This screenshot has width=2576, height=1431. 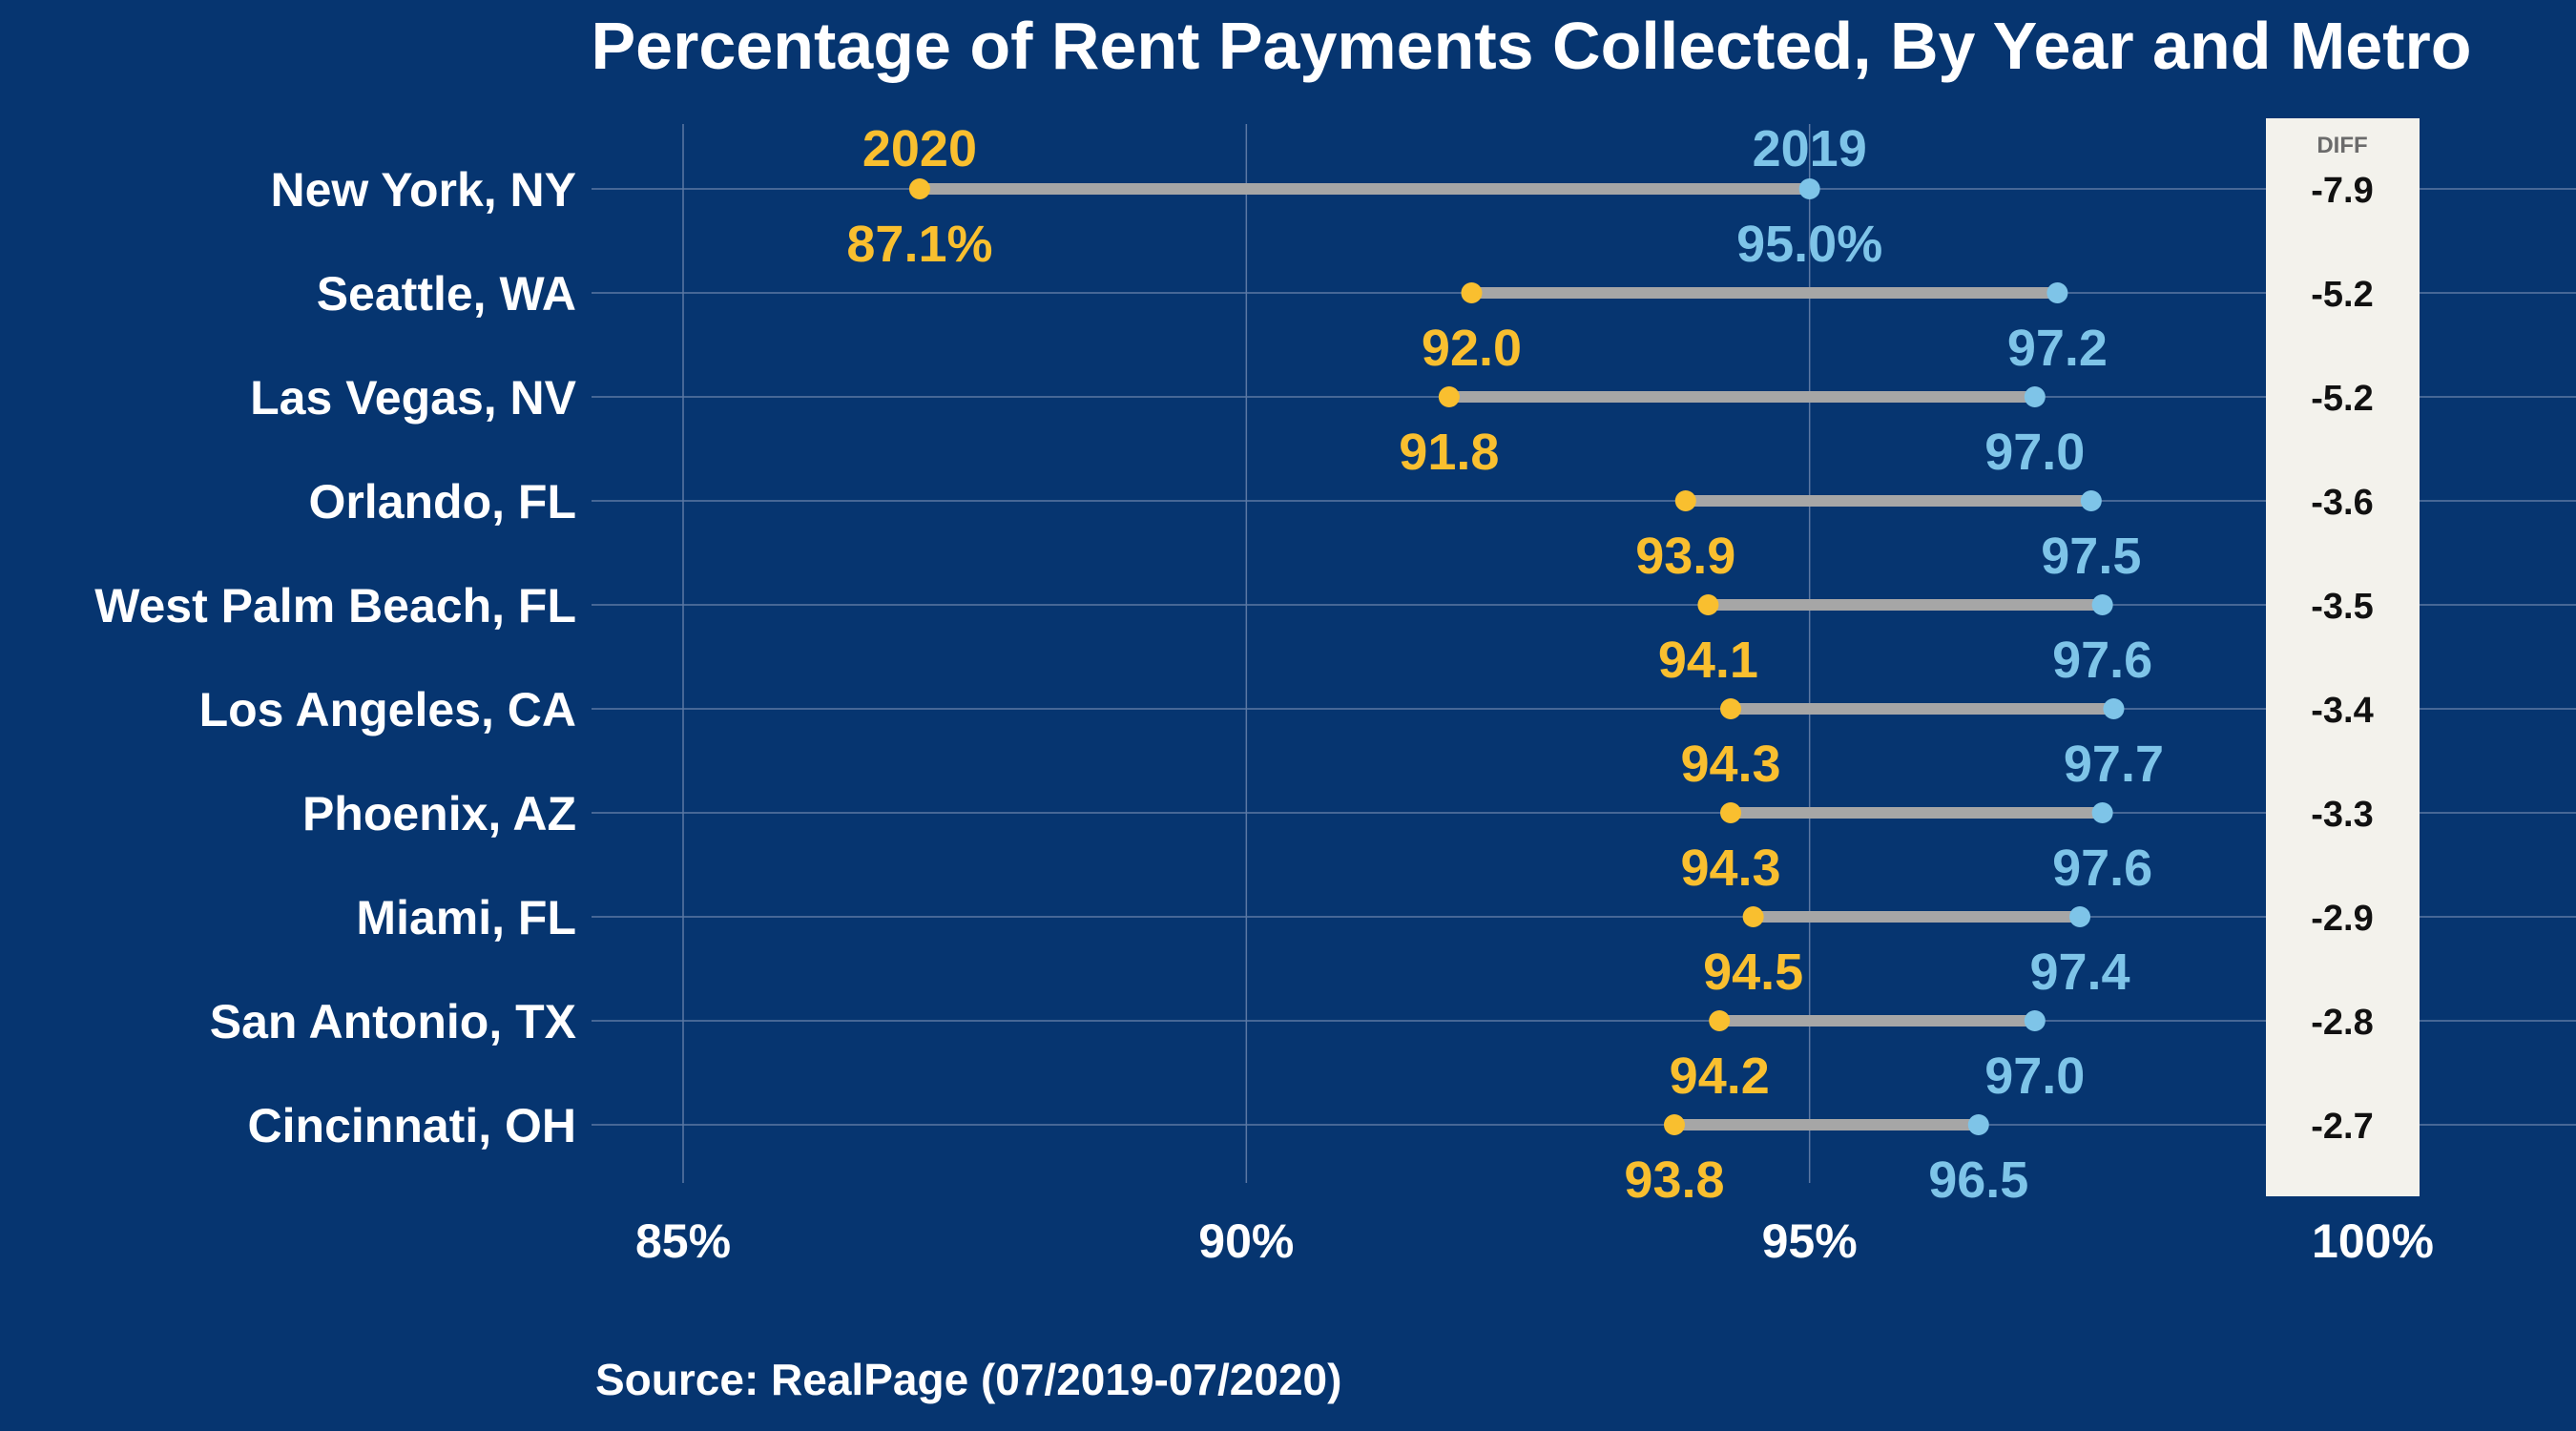 What do you see at coordinates (1472, 348) in the screenshot?
I see `value-label-2020: 92.0` at bounding box center [1472, 348].